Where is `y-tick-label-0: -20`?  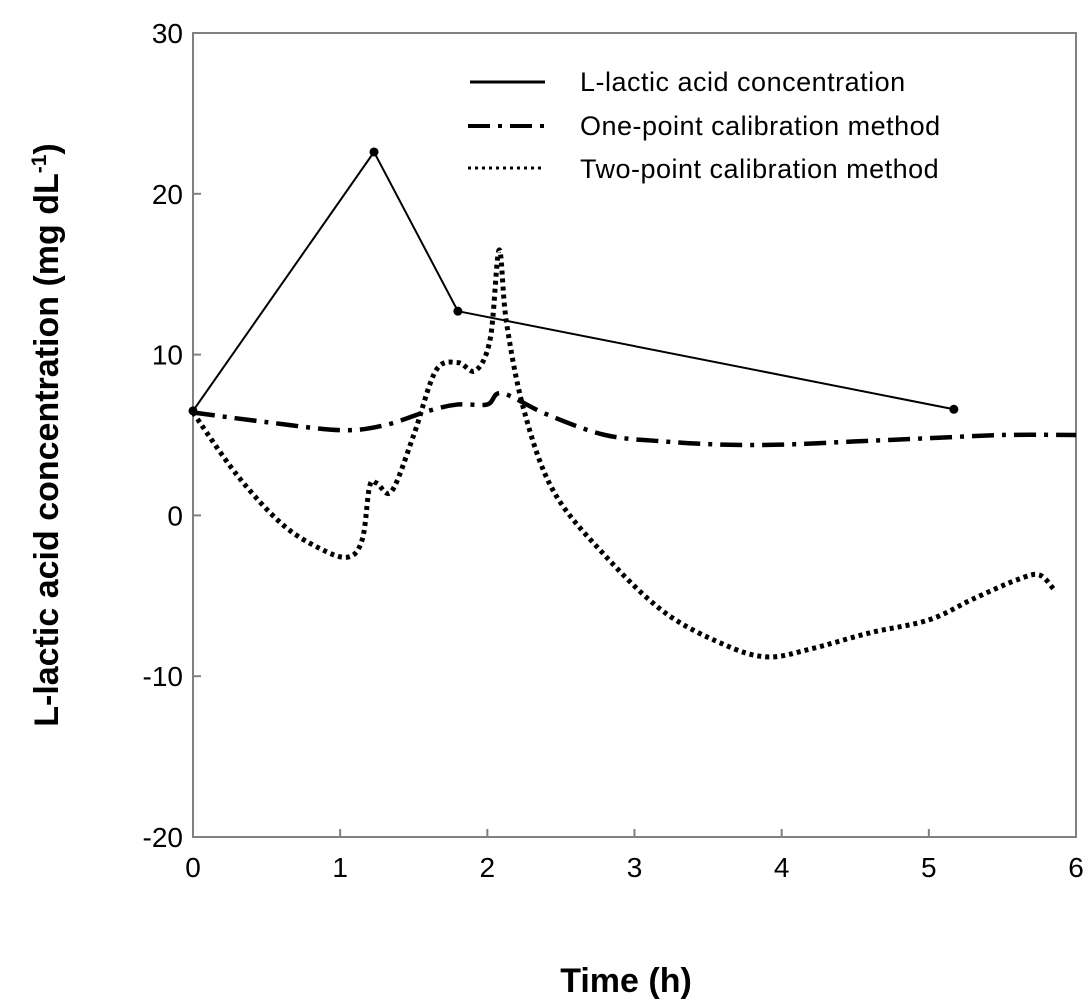 y-tick-label-0: -20 is located at coordinates (163, 837).